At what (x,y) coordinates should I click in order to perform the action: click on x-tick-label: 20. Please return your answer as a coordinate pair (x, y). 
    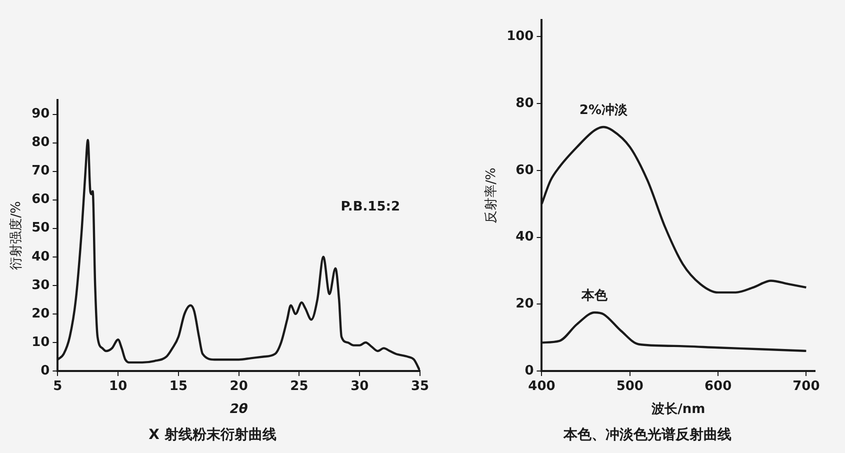
    Looking at the image, I should click on (239, 386).